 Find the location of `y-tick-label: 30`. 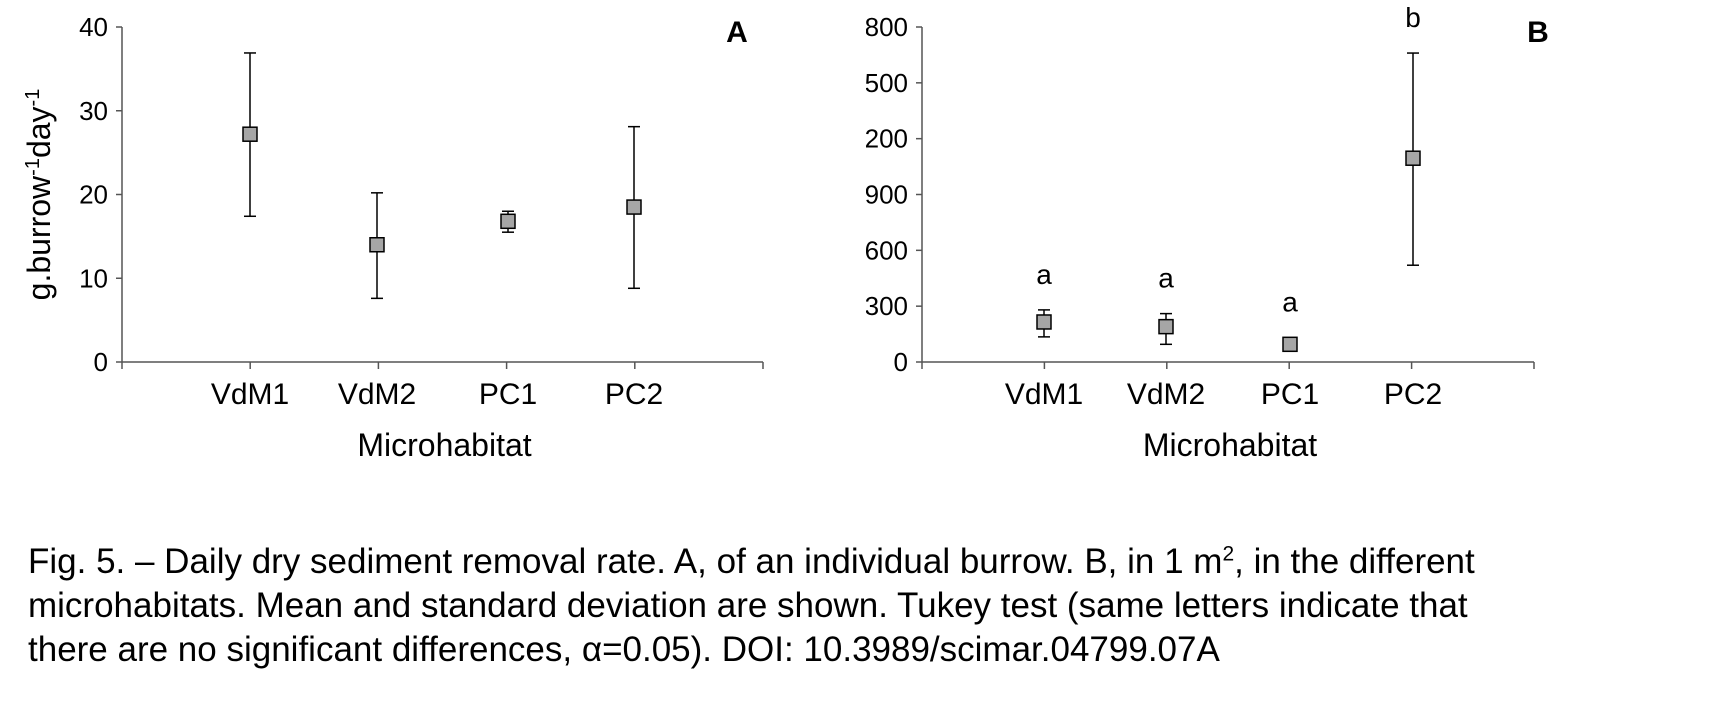

y-tick-label: 30 is located at coordinates (93, 111).